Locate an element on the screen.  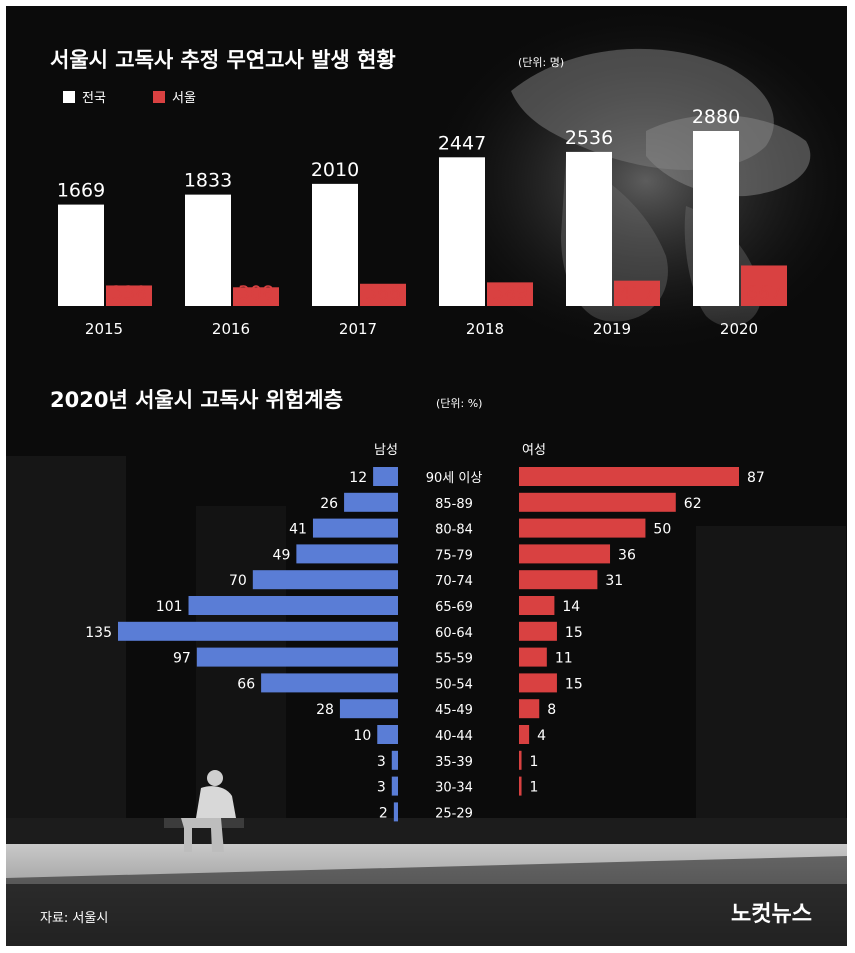
bar-seoul-2016 is located at coordinates (256, 296).